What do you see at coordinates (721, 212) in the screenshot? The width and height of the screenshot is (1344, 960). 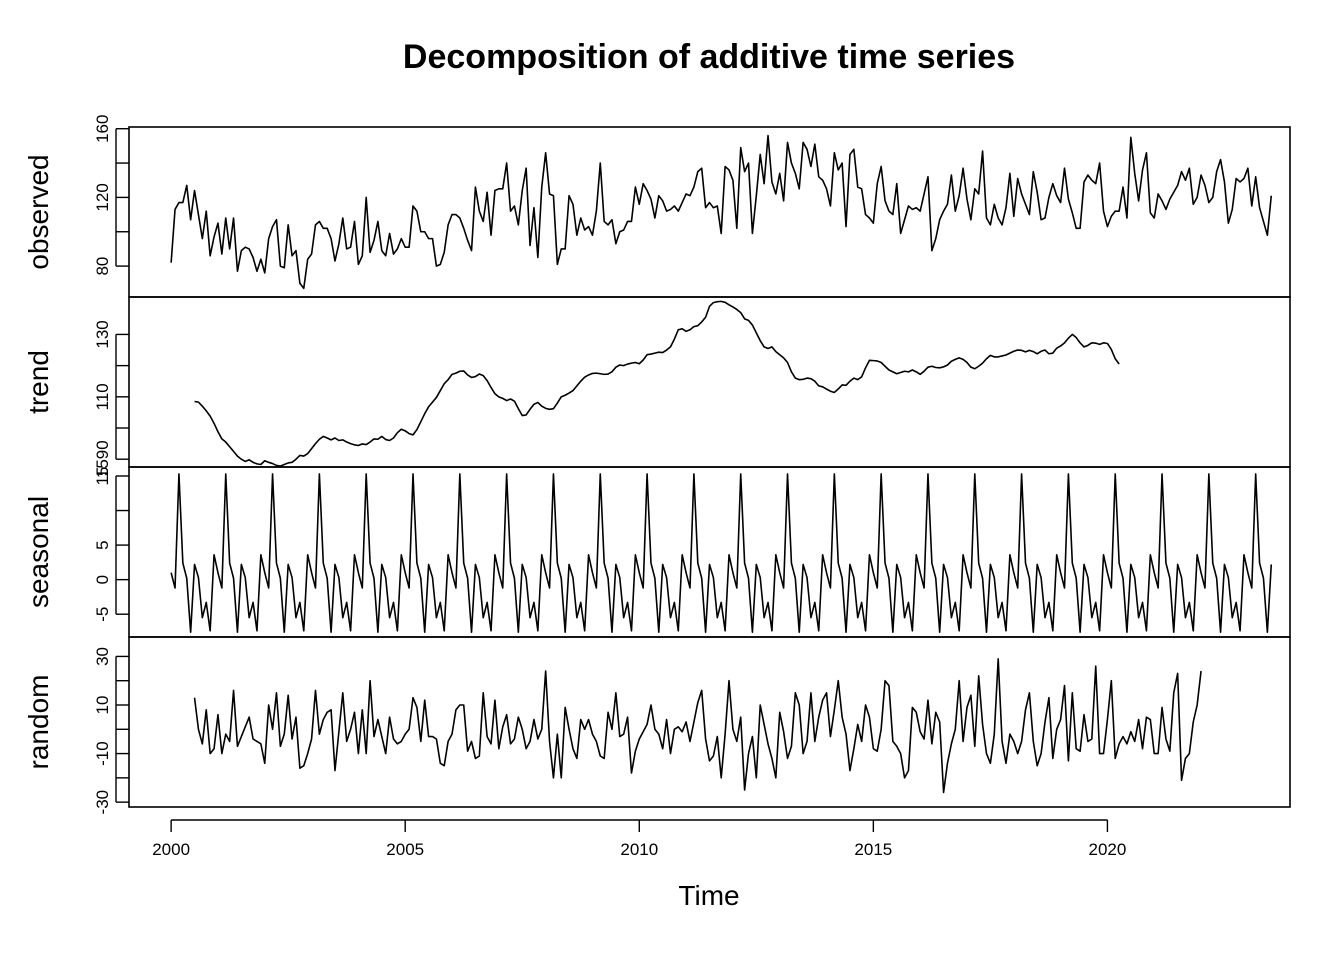 I see `series-line-observed` at bounding box center [721, 212].